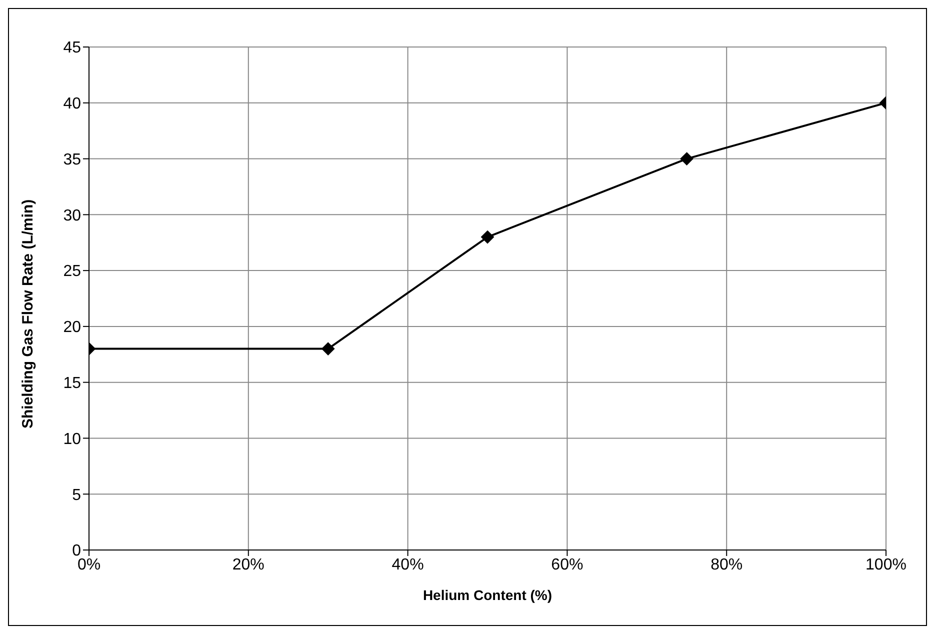 The height and width of the screenshot is (634, 935). Describe the element at coordinates (567, 565) in the screenshot. I see `x-tick-label: 60%` at that location.